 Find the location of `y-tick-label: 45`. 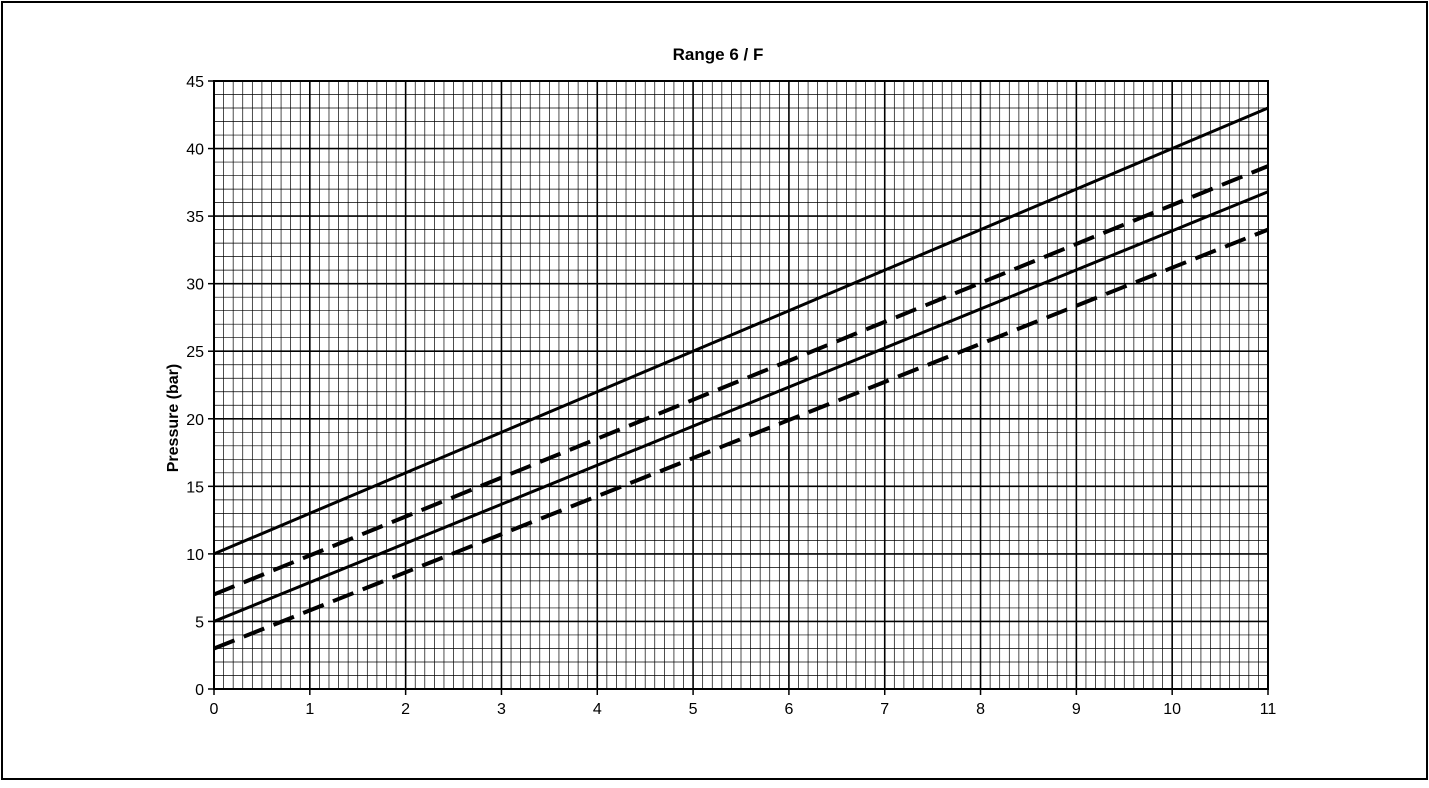

y-tick-label: 45 is located at coordinates (195, 82).